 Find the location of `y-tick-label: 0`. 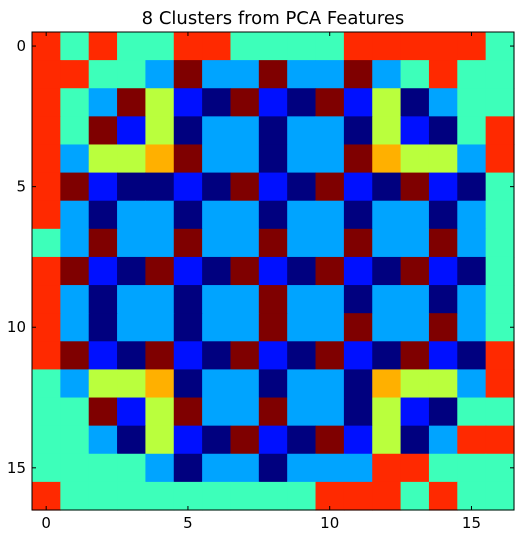

y-tick-label: 0 is located at coordinates (21, 46).